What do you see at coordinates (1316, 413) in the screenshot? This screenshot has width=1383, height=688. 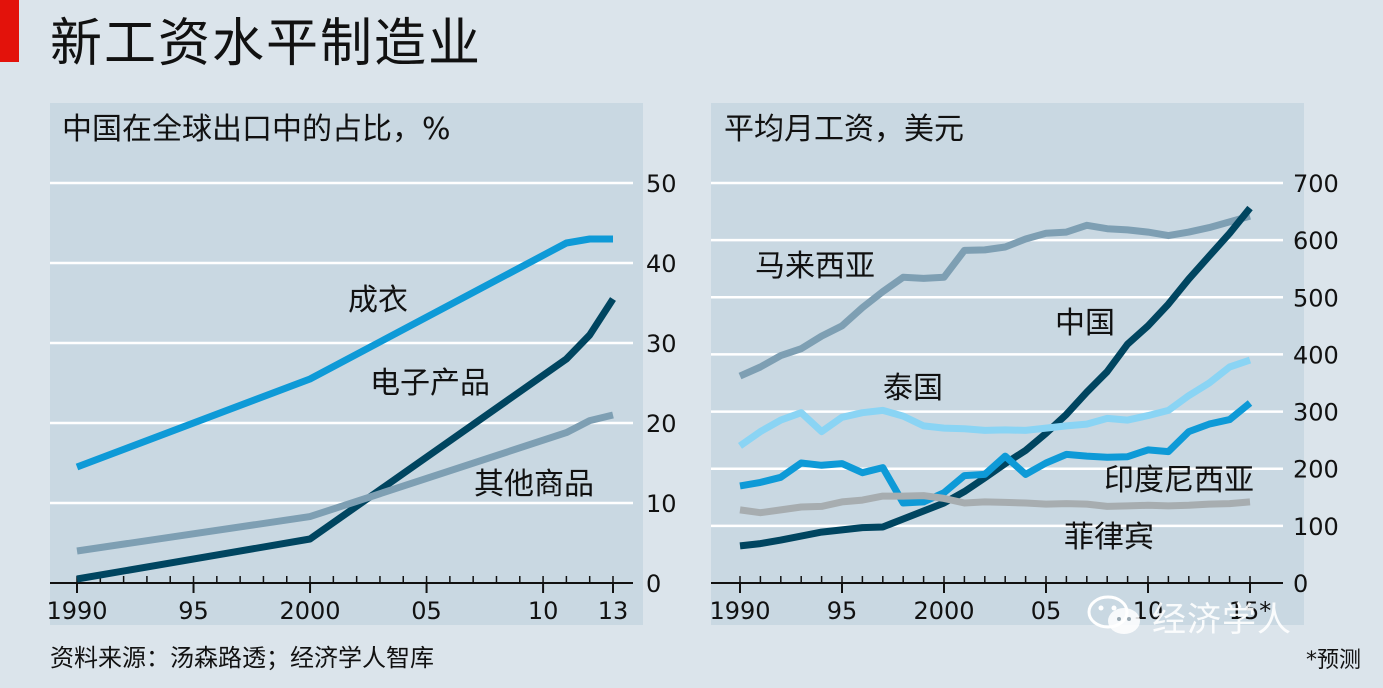 I see `y-tick-label: 300` at bounding box center [1316, 413].